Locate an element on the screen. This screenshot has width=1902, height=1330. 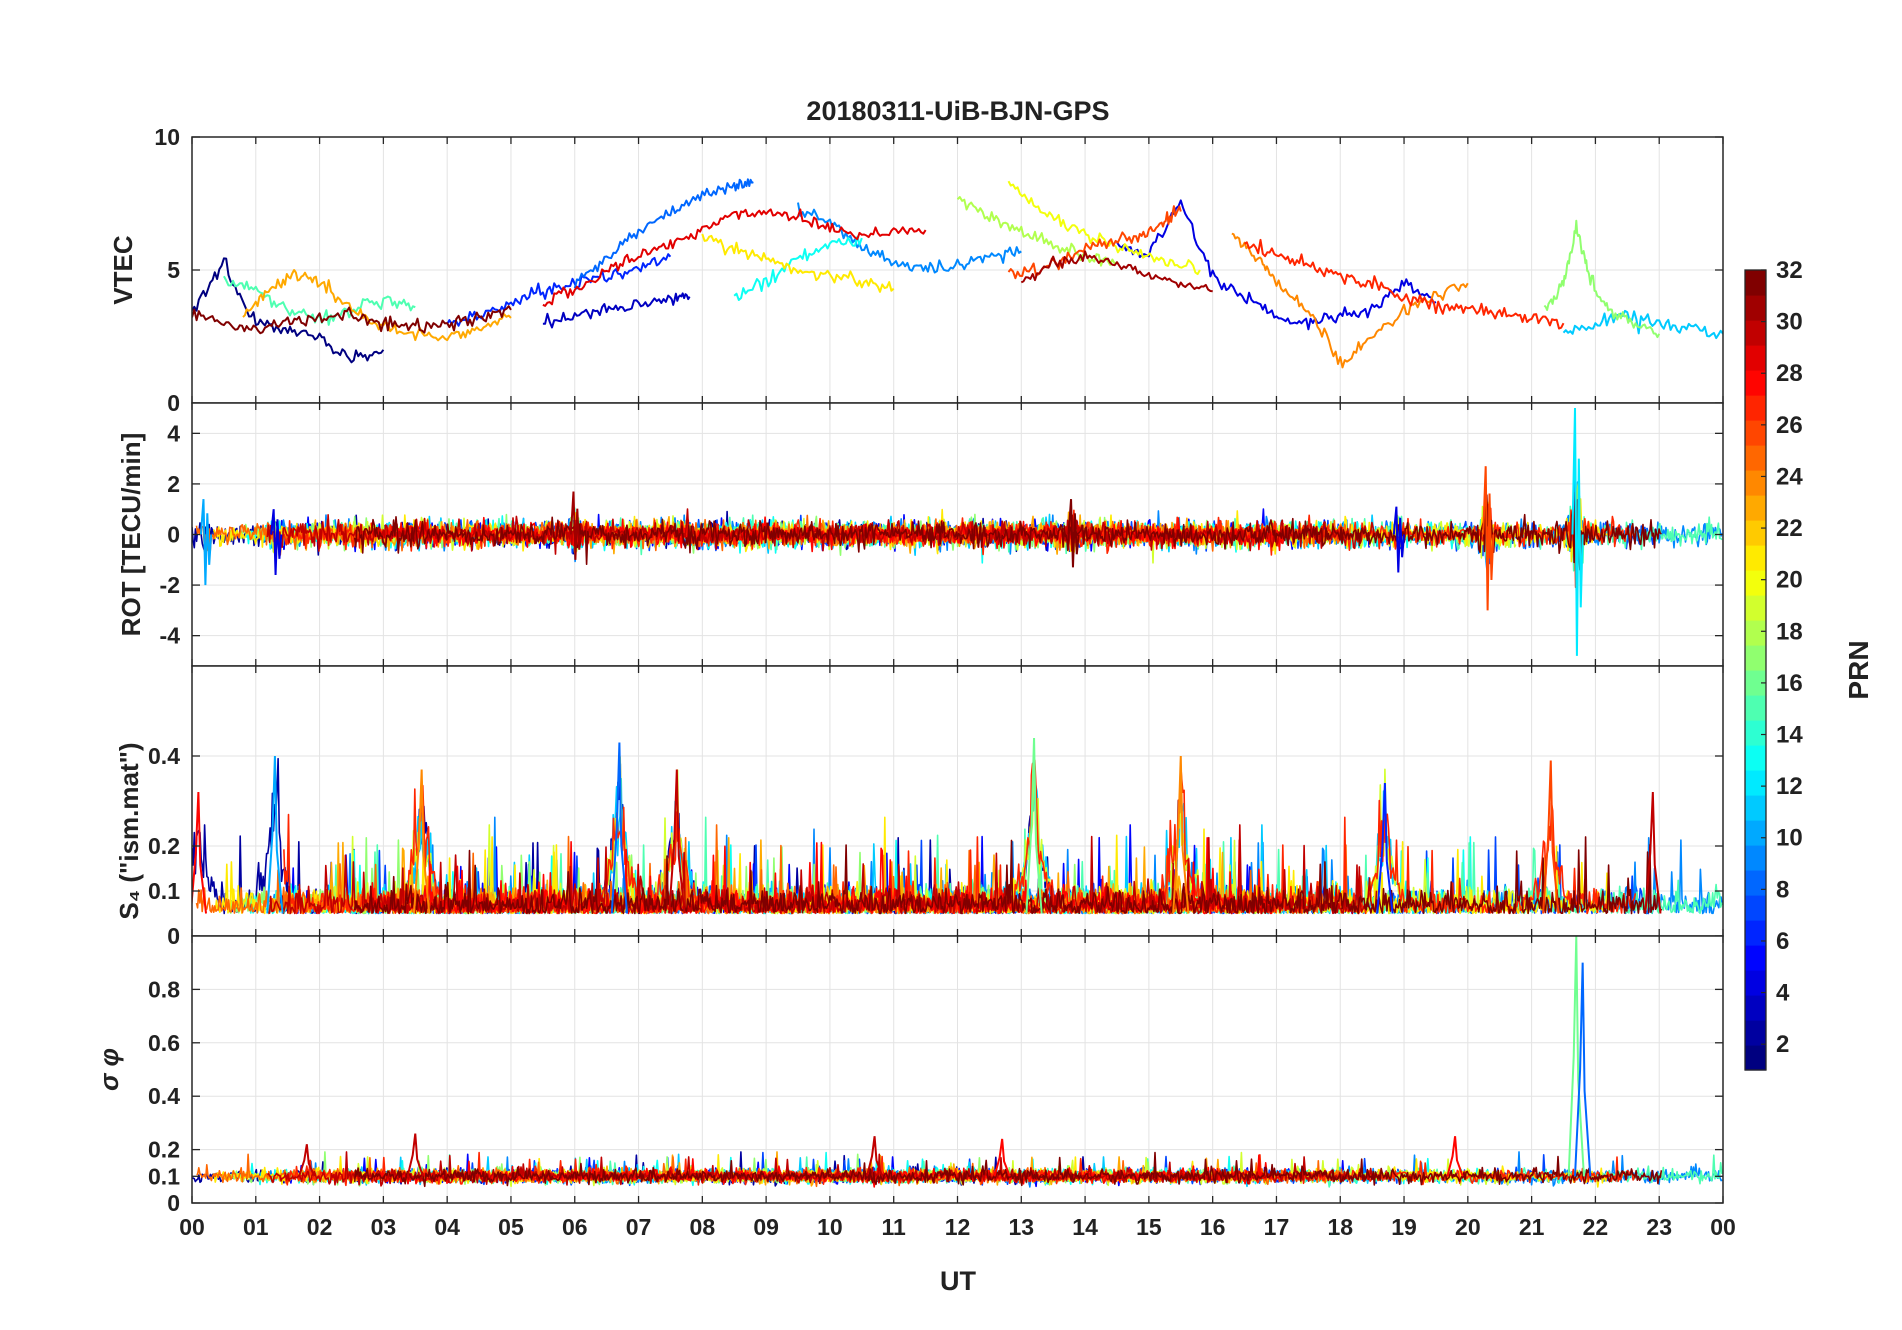
y-tick-label: 0.2 is located at coordinates (164, 846).